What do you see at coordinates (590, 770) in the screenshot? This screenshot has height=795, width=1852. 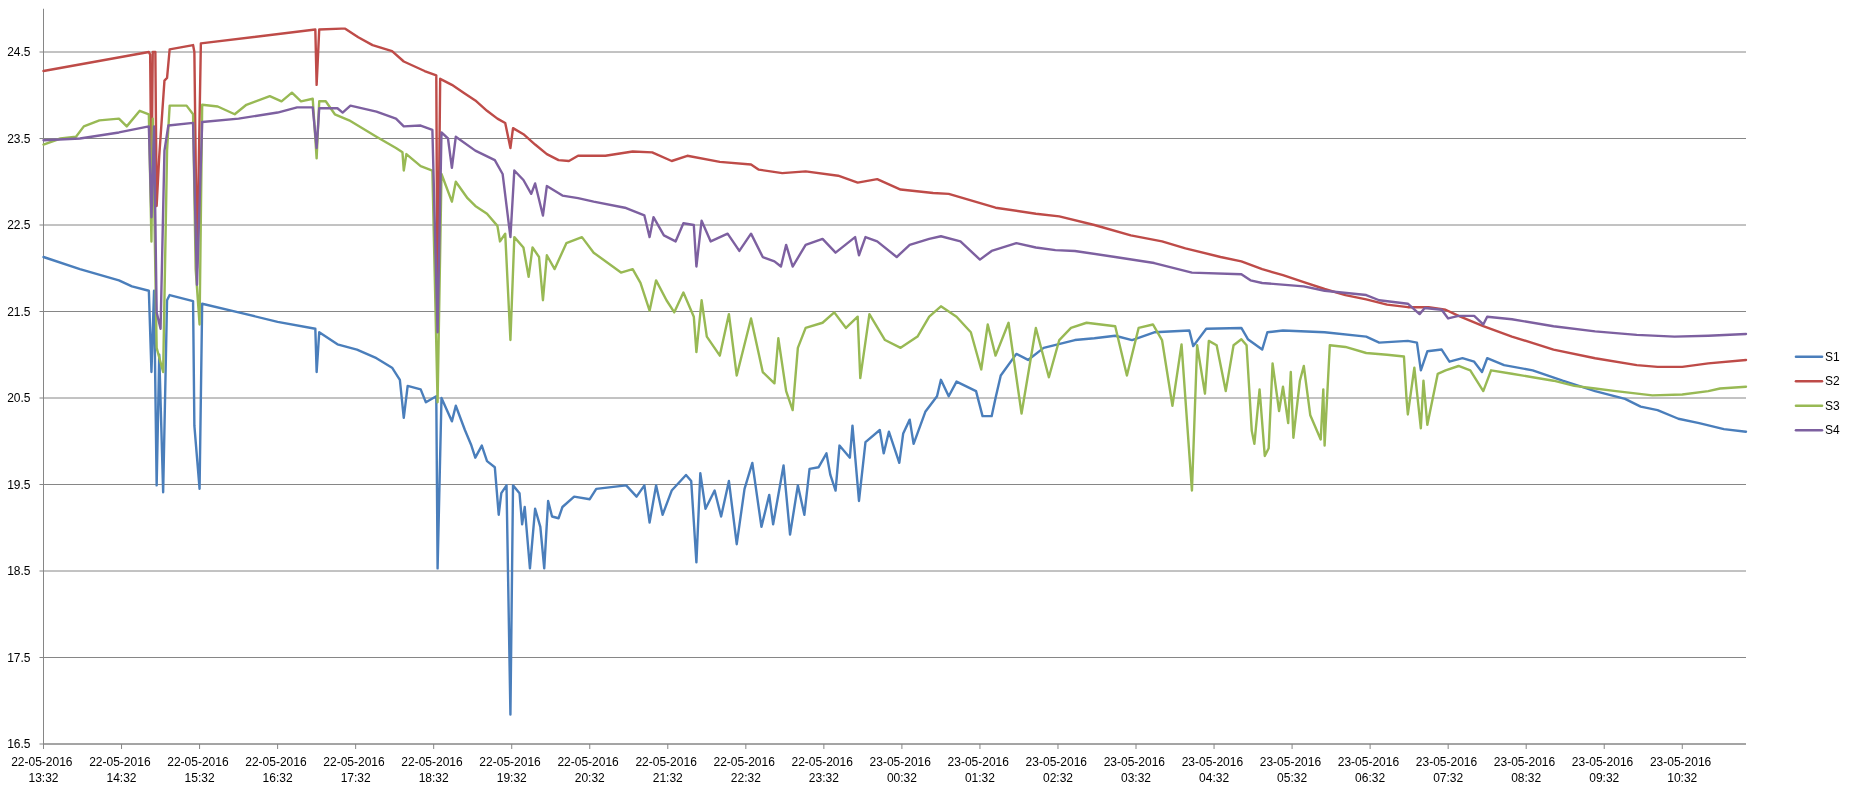 I see `x-tick-label: 22-05-2016 20:32` at bounding box center [590, 770].